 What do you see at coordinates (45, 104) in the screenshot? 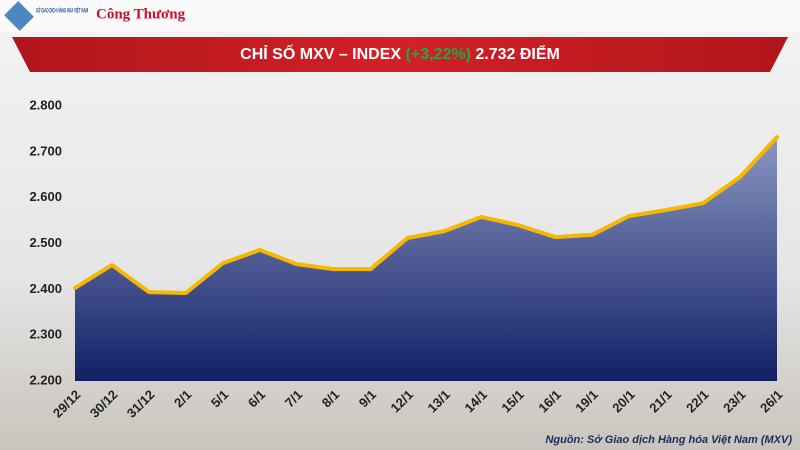
I see `y-tick-label: 2.800` at bounding box center [45, 104].